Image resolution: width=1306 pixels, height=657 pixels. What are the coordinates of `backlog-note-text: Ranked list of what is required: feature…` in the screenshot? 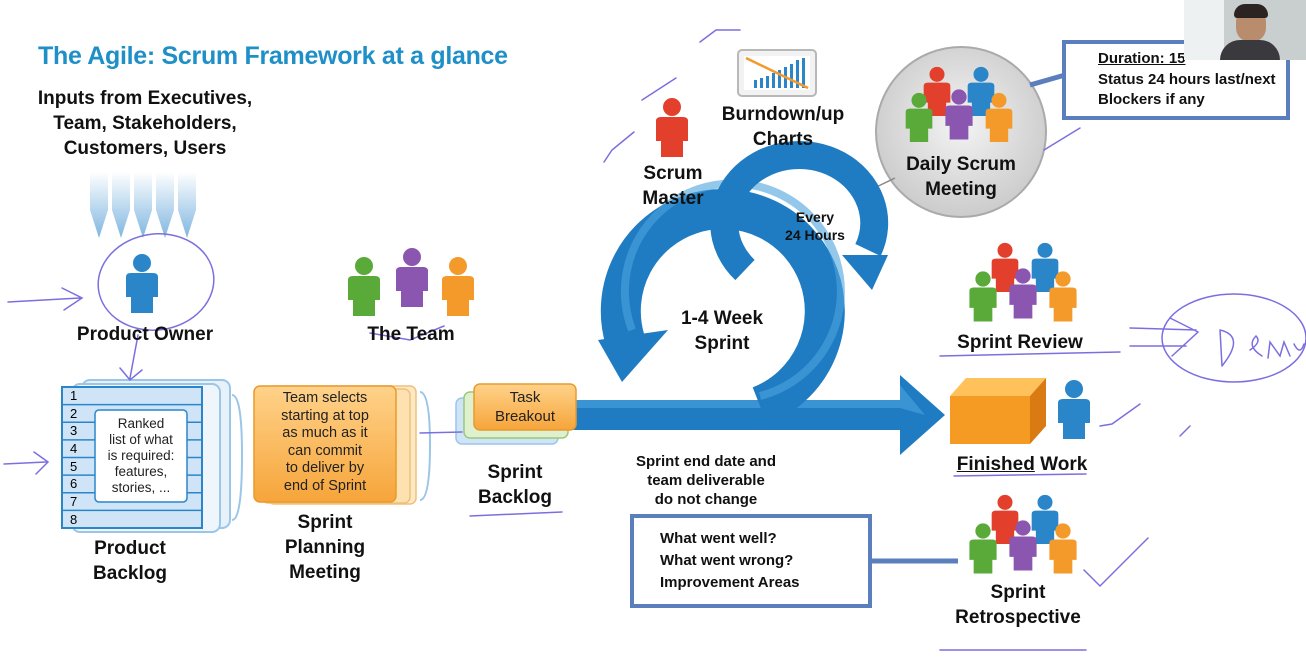 It's located at (141, 455).